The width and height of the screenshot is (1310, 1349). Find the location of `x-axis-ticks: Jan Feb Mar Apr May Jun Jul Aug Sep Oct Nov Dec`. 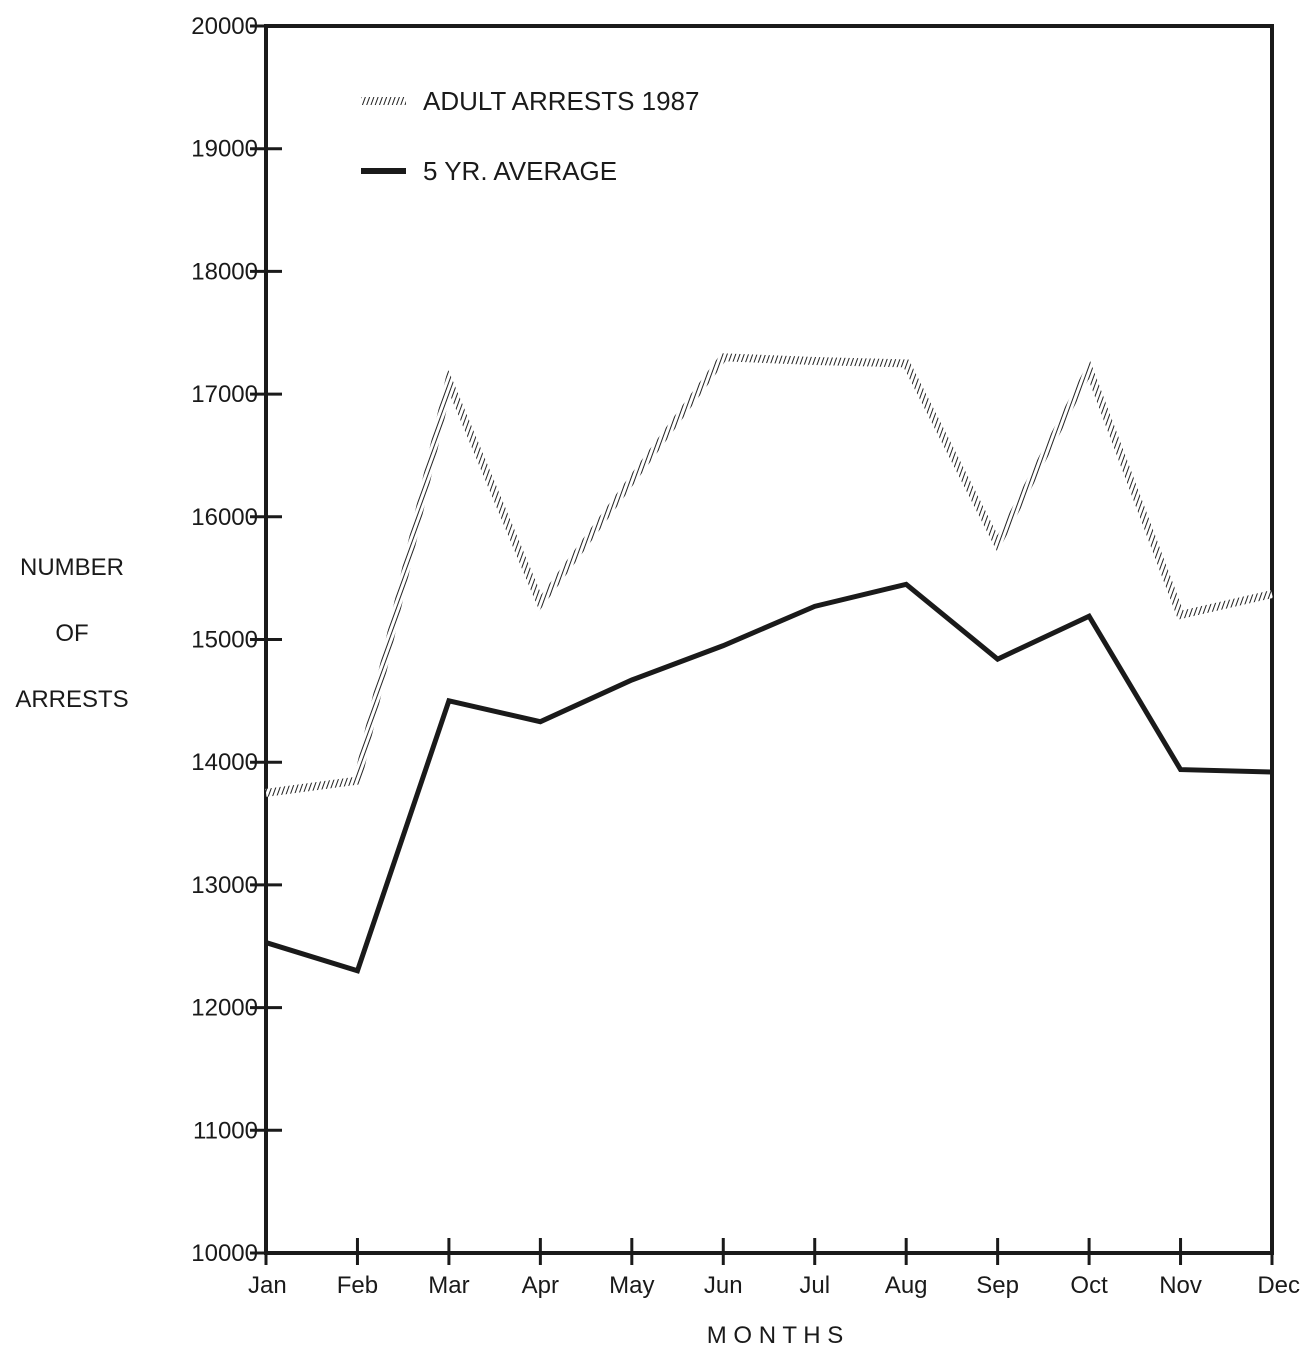

x-axis-ticks: Jan Feb Mar Apr May Jun Jul Aug Sep Oct Nov Dec is located at coordinates (774, 1268).